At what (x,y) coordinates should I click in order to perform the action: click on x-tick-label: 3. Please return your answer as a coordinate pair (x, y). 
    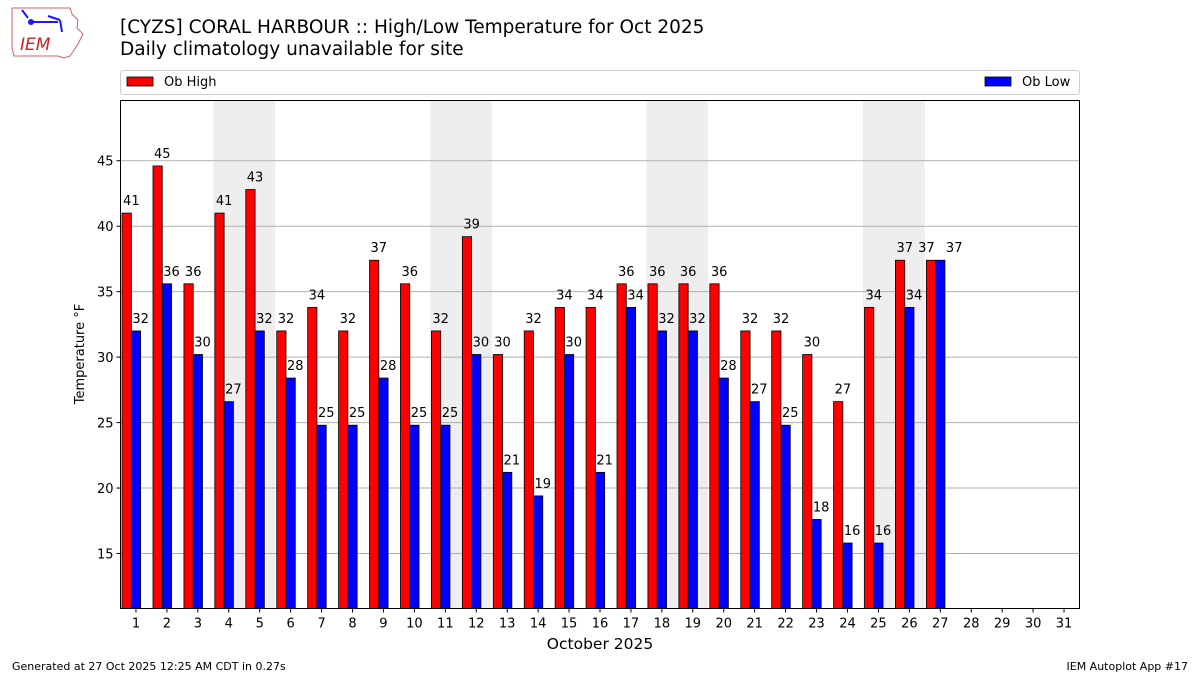
    Looking at the image, I should click on (198, 624).